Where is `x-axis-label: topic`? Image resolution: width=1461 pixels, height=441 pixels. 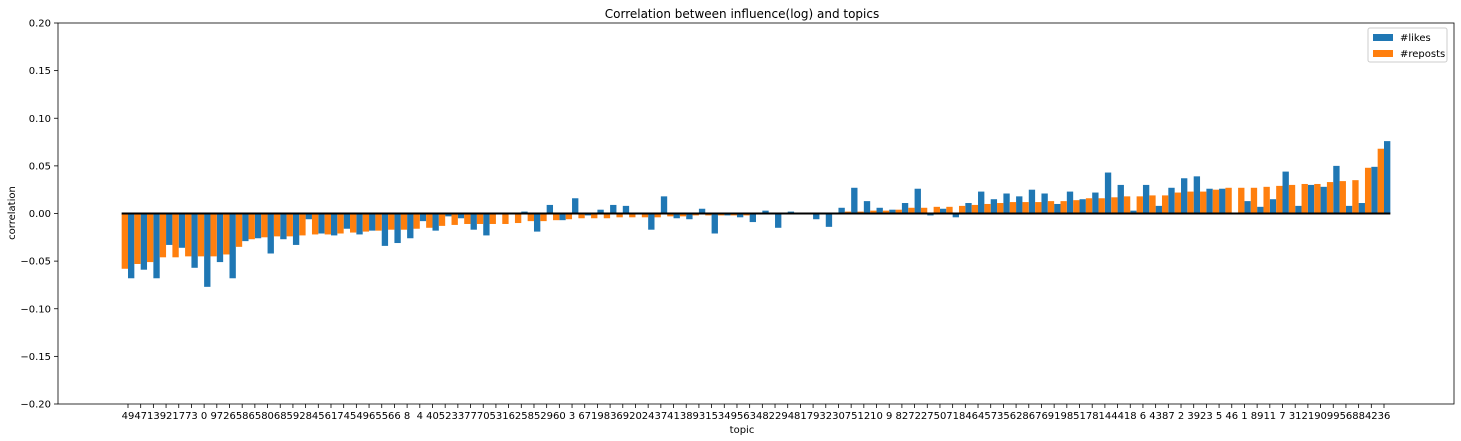 x-axis-label: topic is located at coordinates (742, 430).